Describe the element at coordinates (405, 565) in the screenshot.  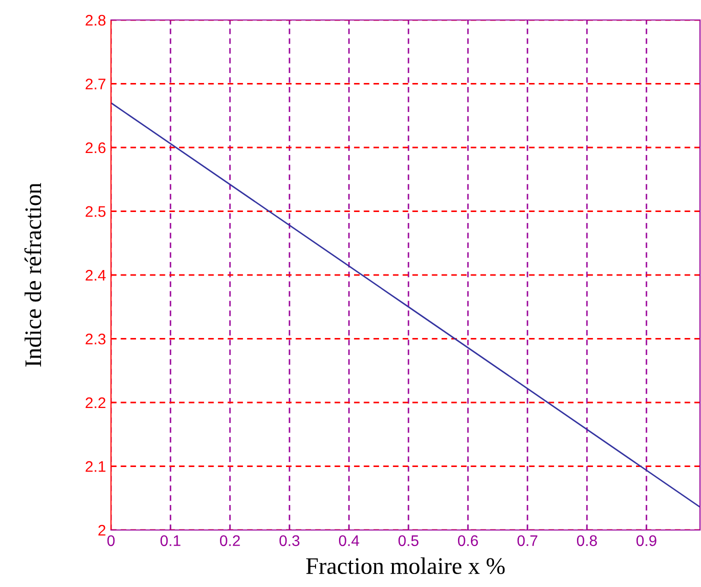
I see `x-axis-title: Fraction molaire x %` at that location.